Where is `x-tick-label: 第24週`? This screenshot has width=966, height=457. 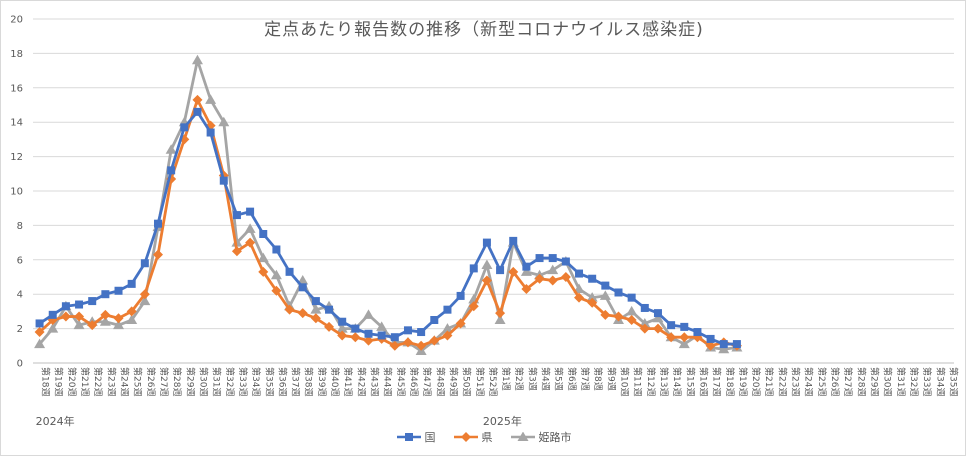 x-tick-label: 第24週 is located at coordinates (809, 381).